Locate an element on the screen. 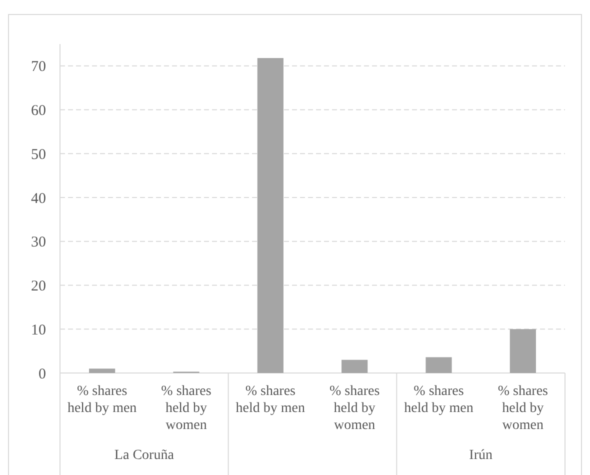 The height and width of the screenshot is (475, 590). y-tick-label: 0 is located at coordinates (42, 374).